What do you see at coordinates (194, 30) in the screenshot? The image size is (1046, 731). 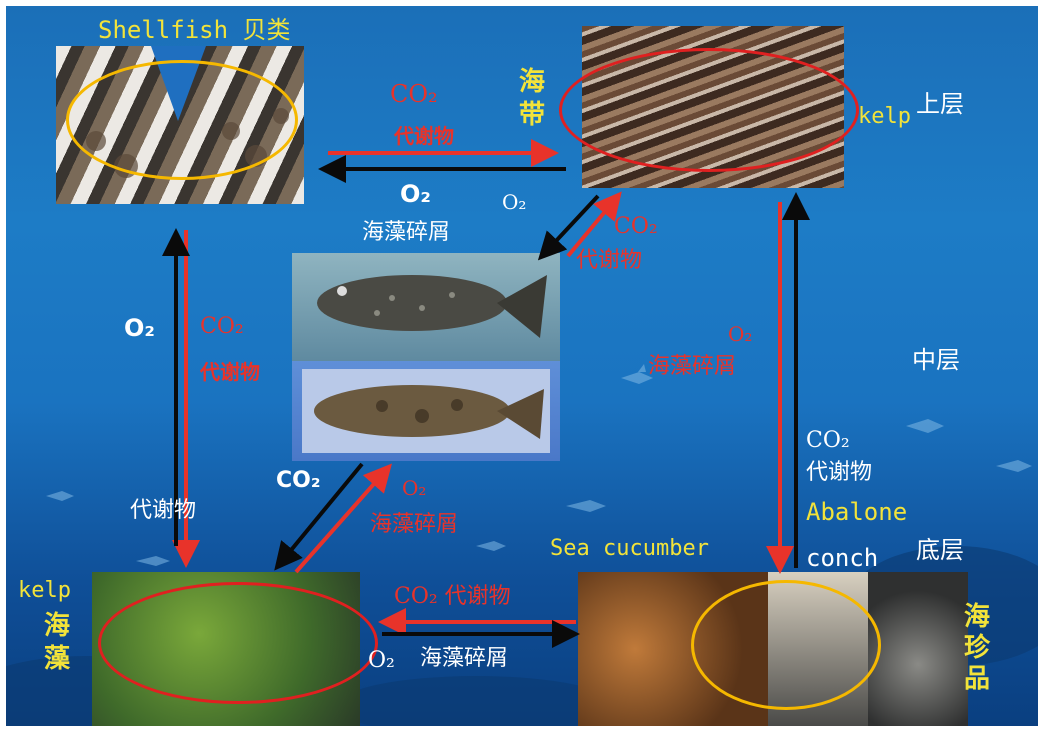 I see `shellfish-label: Shellfish 贝类` at bounding box center [194, 30].